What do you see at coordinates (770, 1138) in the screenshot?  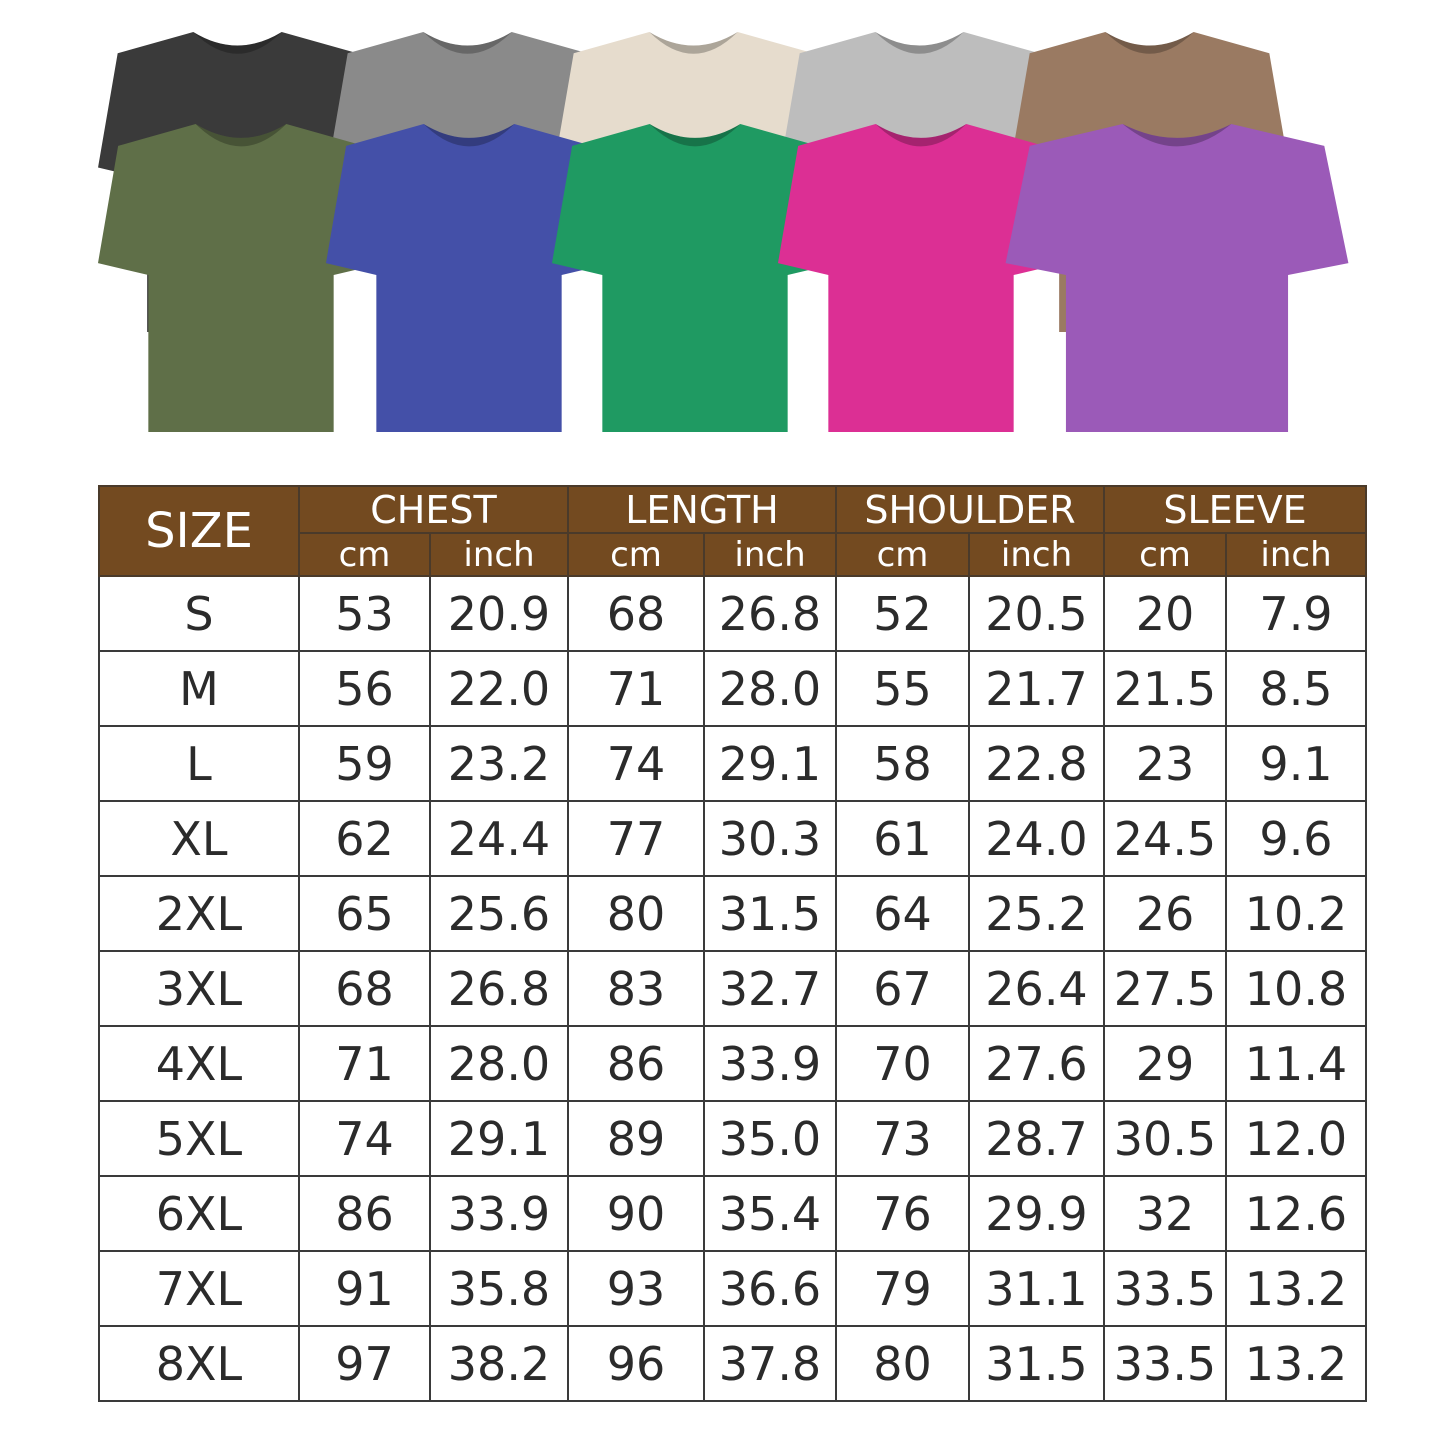 I see `measurement-cell: 35.0` at bounding box center [770, 1138].